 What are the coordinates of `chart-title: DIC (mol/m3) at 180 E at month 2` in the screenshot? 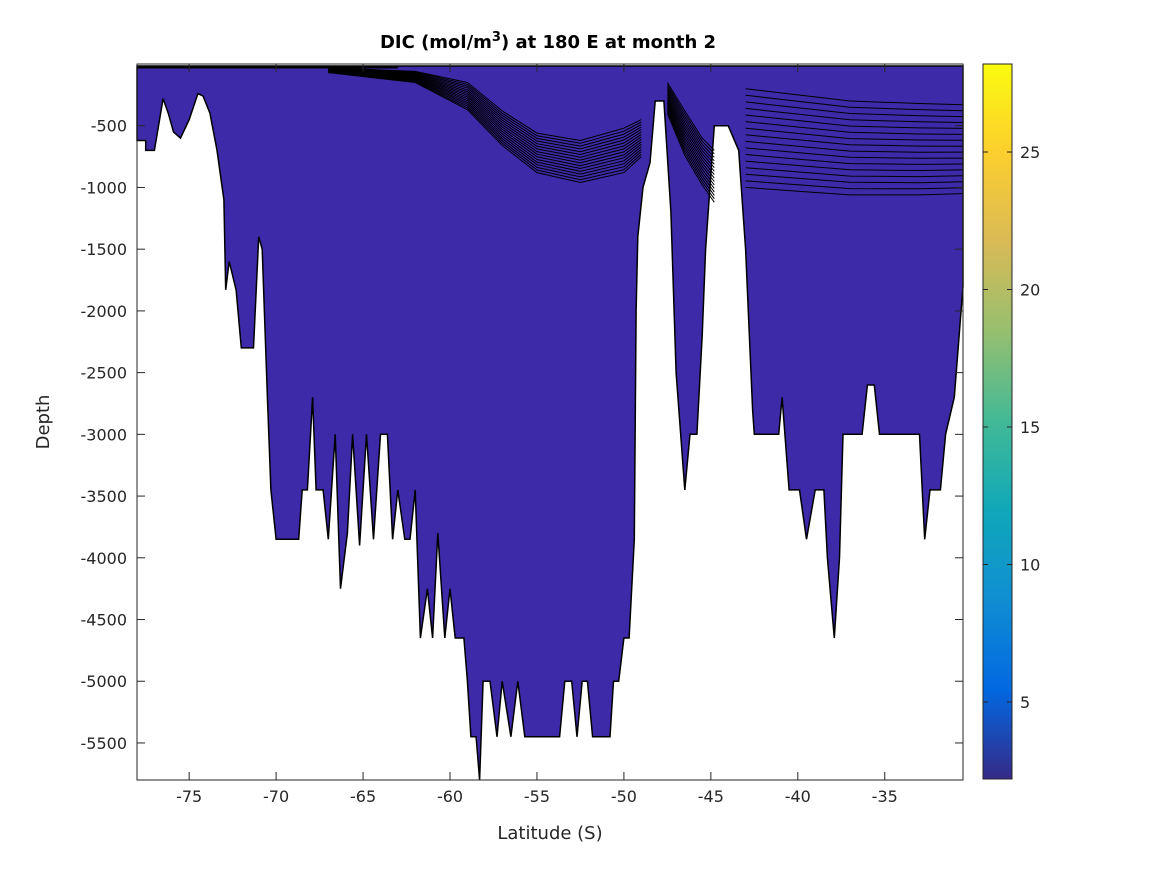 It's located at (548, 41).